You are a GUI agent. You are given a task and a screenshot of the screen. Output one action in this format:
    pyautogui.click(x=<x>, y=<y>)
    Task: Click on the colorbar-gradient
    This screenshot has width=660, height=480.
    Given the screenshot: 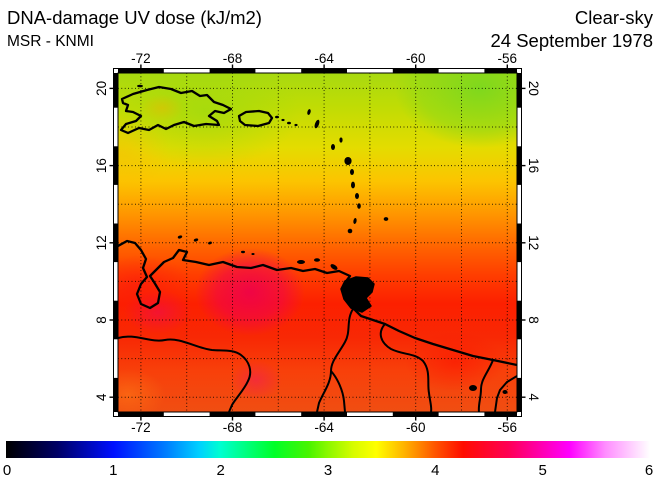 What is the action you would take?
    pyautogui.click(x=328, y=449)
    